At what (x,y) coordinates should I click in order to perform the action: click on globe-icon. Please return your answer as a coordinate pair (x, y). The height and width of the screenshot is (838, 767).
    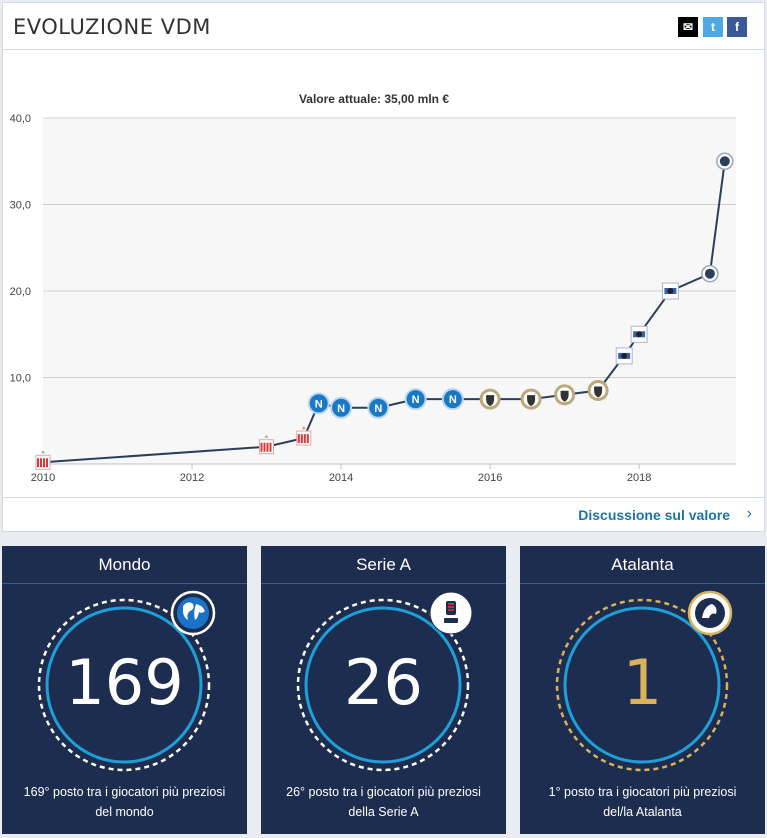
    Looking at the image, I should click on (193, 613).